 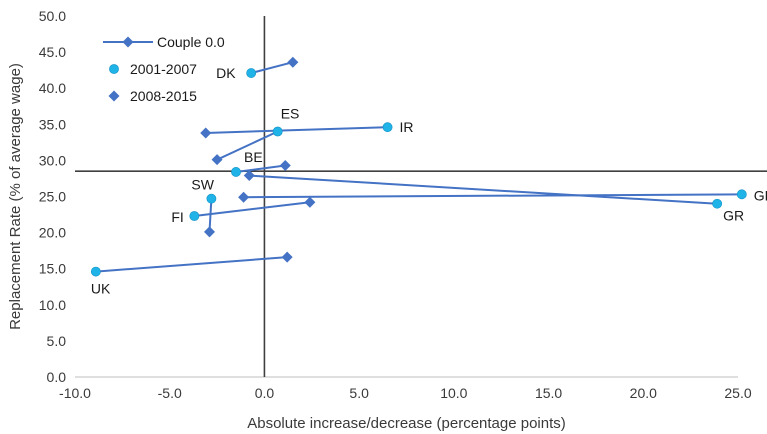 I want to click on point-label-ge: GE, so click(x=760, y=195).